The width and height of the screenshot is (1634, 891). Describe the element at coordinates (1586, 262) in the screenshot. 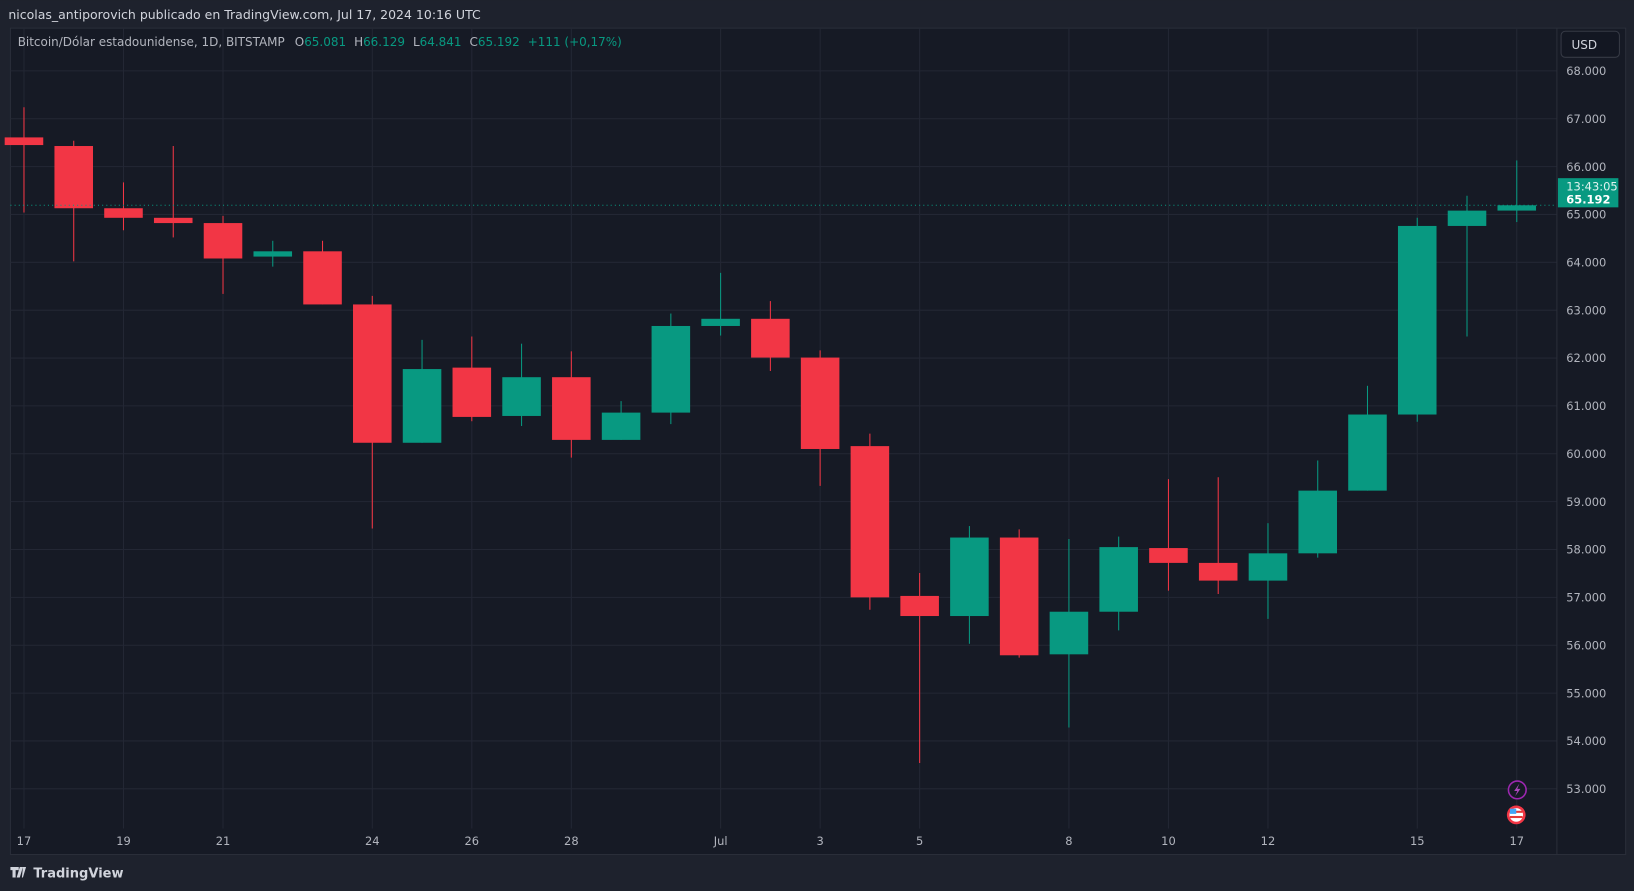

I see `price-tick-label: 64.000` at that location.